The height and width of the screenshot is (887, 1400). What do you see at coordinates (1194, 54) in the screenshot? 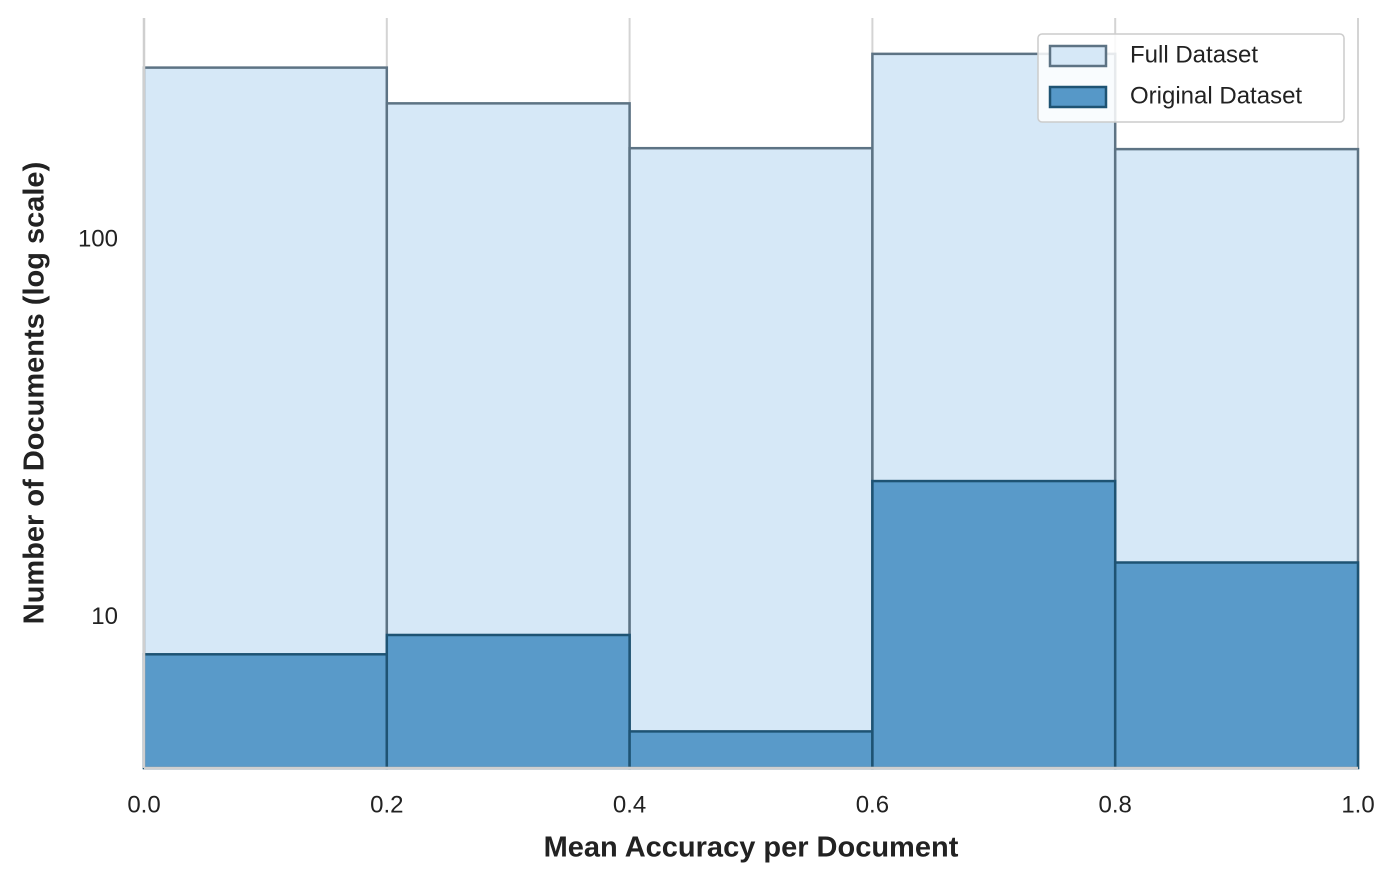
I see `legend-label: Full Dataset` at bounding box center [1194, 54].